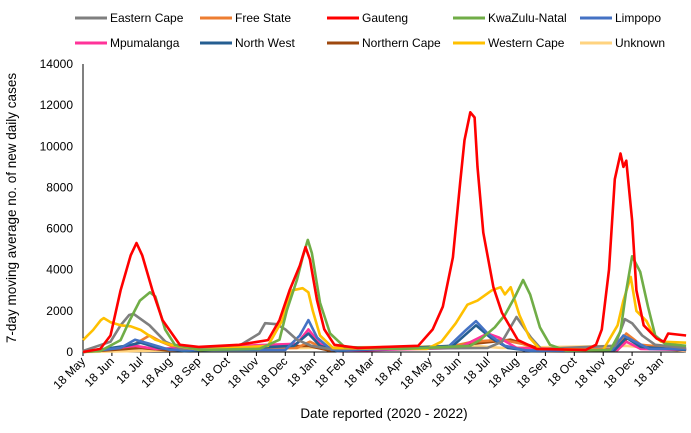 Image resolution: width=691 pixels, height=433 pixels. What do you see at coordinates (527, 18) in the screenshot?
I see `legend-label: KwaZulu-Natal` at bounding box center [527, 18].